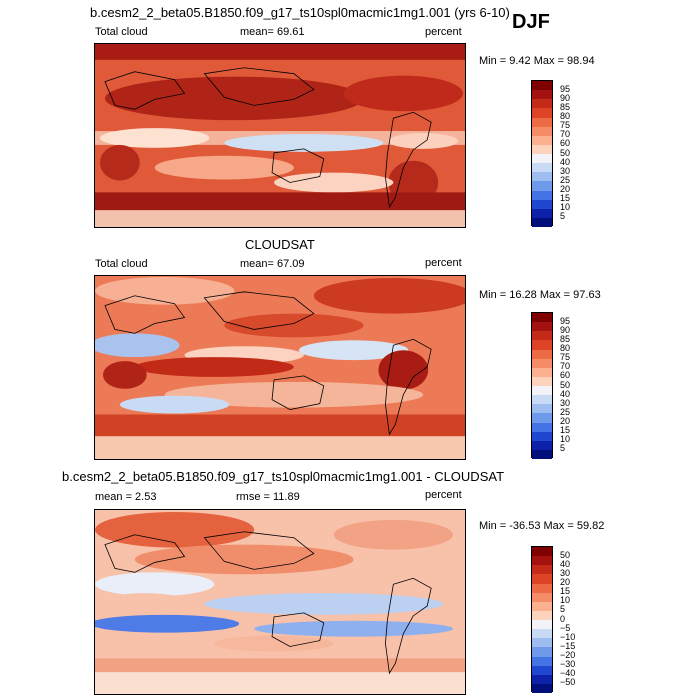 This screenshot has height=700, width=700. Describe the element at coordinates (565, 600) in the screenshot. I see `panel3-colorbar-label: 10` at that location.